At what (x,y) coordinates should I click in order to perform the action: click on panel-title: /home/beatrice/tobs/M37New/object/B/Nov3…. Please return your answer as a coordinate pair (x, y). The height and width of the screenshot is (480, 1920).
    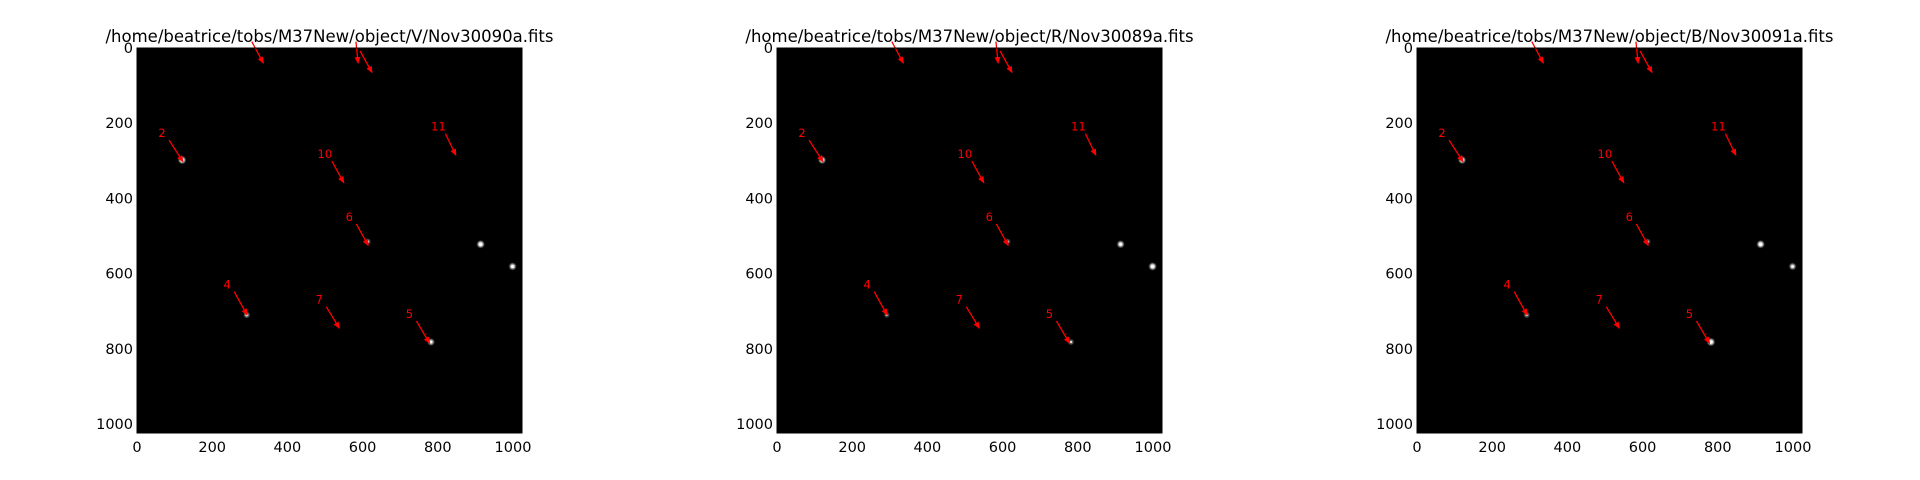
    Looking at the image, I should click on (1609, 36).